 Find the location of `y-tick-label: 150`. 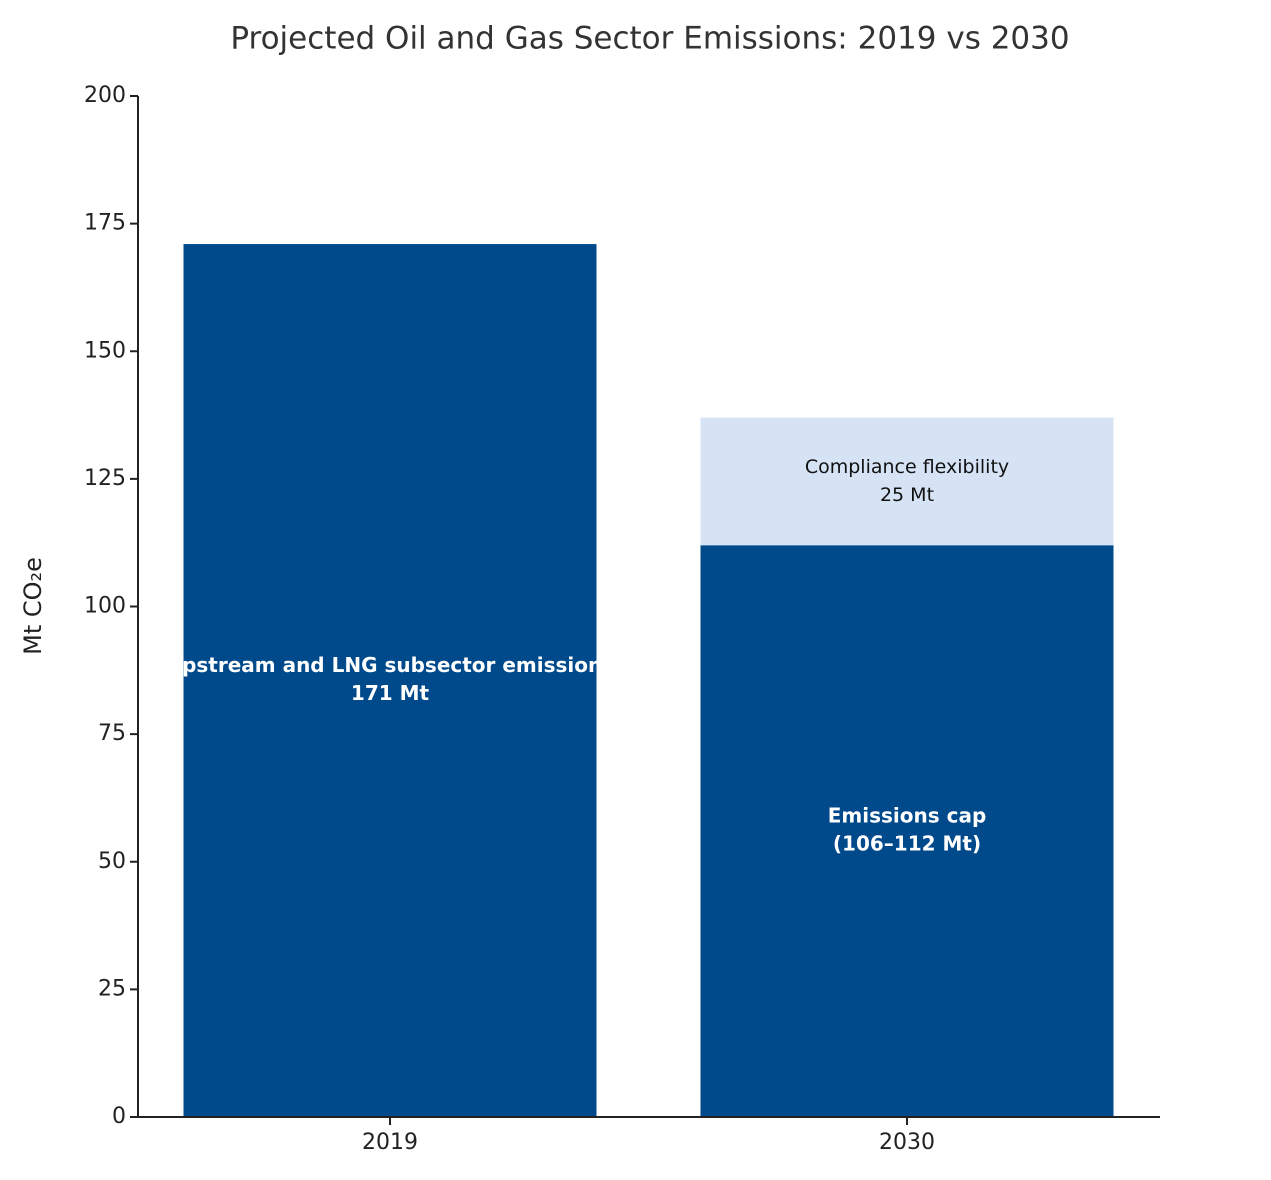

y-tick-label: 150 is located at coordinates (105, 350).